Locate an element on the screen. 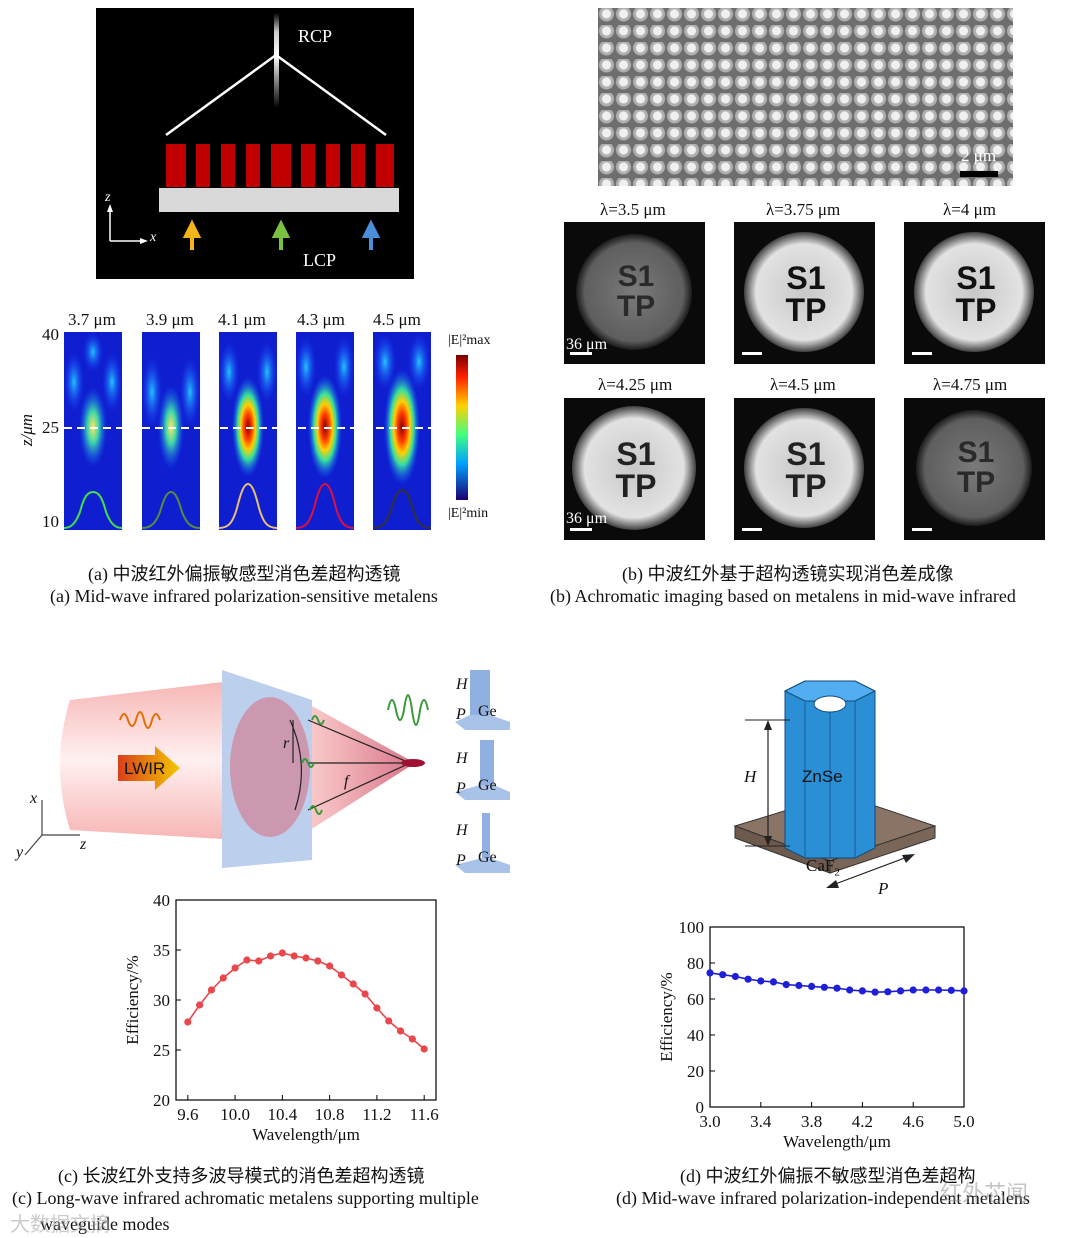 Image resolution: width=1080 pixels, height=1238 pixels. height-label-2: H is located at coordinates (462, 758).